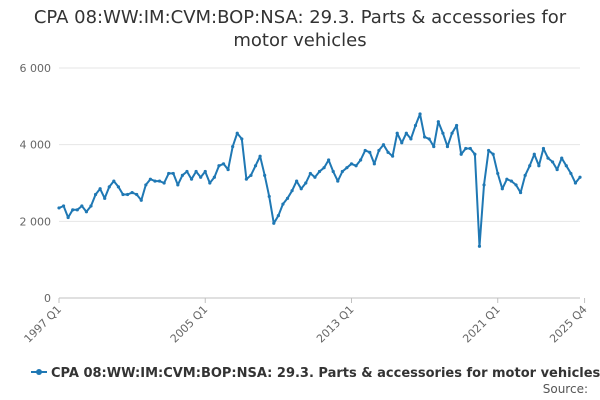  Describe the element at coordinates (565, 389) in the screenshot. I see `source-label: Source:` at that location.